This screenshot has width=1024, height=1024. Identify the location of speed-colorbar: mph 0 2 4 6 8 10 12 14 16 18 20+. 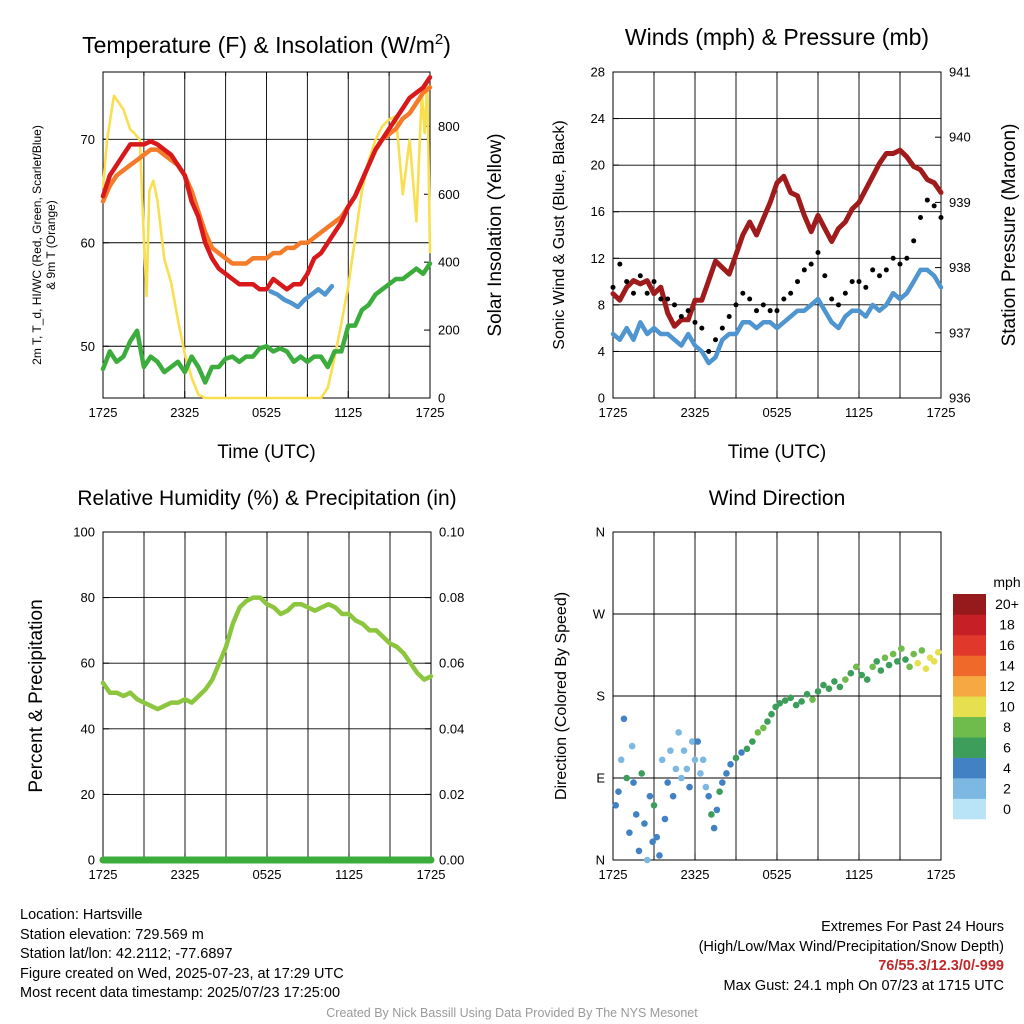
(987, 697).